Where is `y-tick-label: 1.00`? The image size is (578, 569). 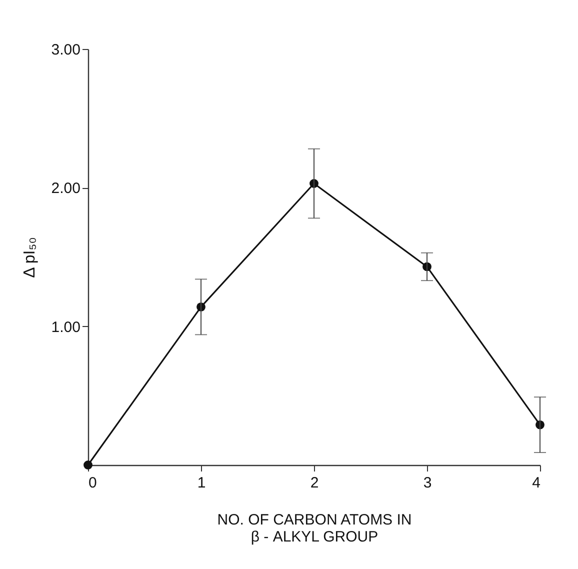
y-tick-label: 1.00 is located at coordinates (65, 327).